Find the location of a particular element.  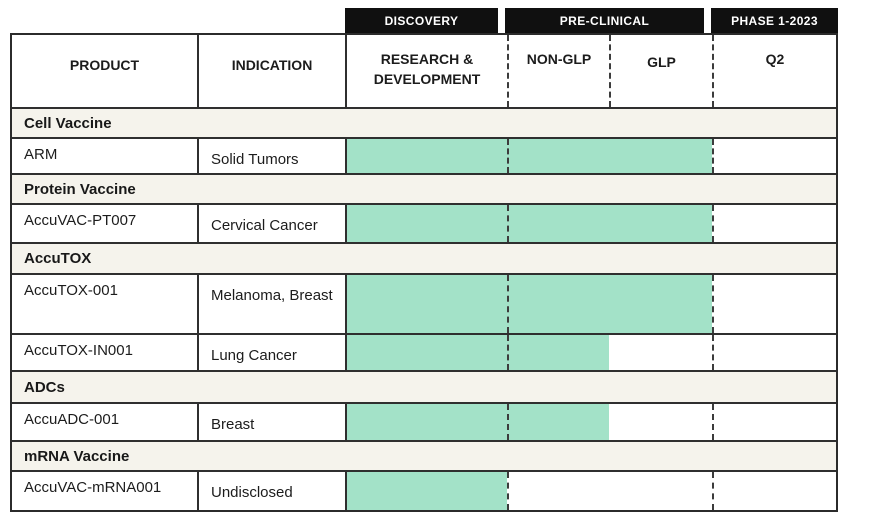

section-label: Cell Vaccine is located at coordinates (68, 123).